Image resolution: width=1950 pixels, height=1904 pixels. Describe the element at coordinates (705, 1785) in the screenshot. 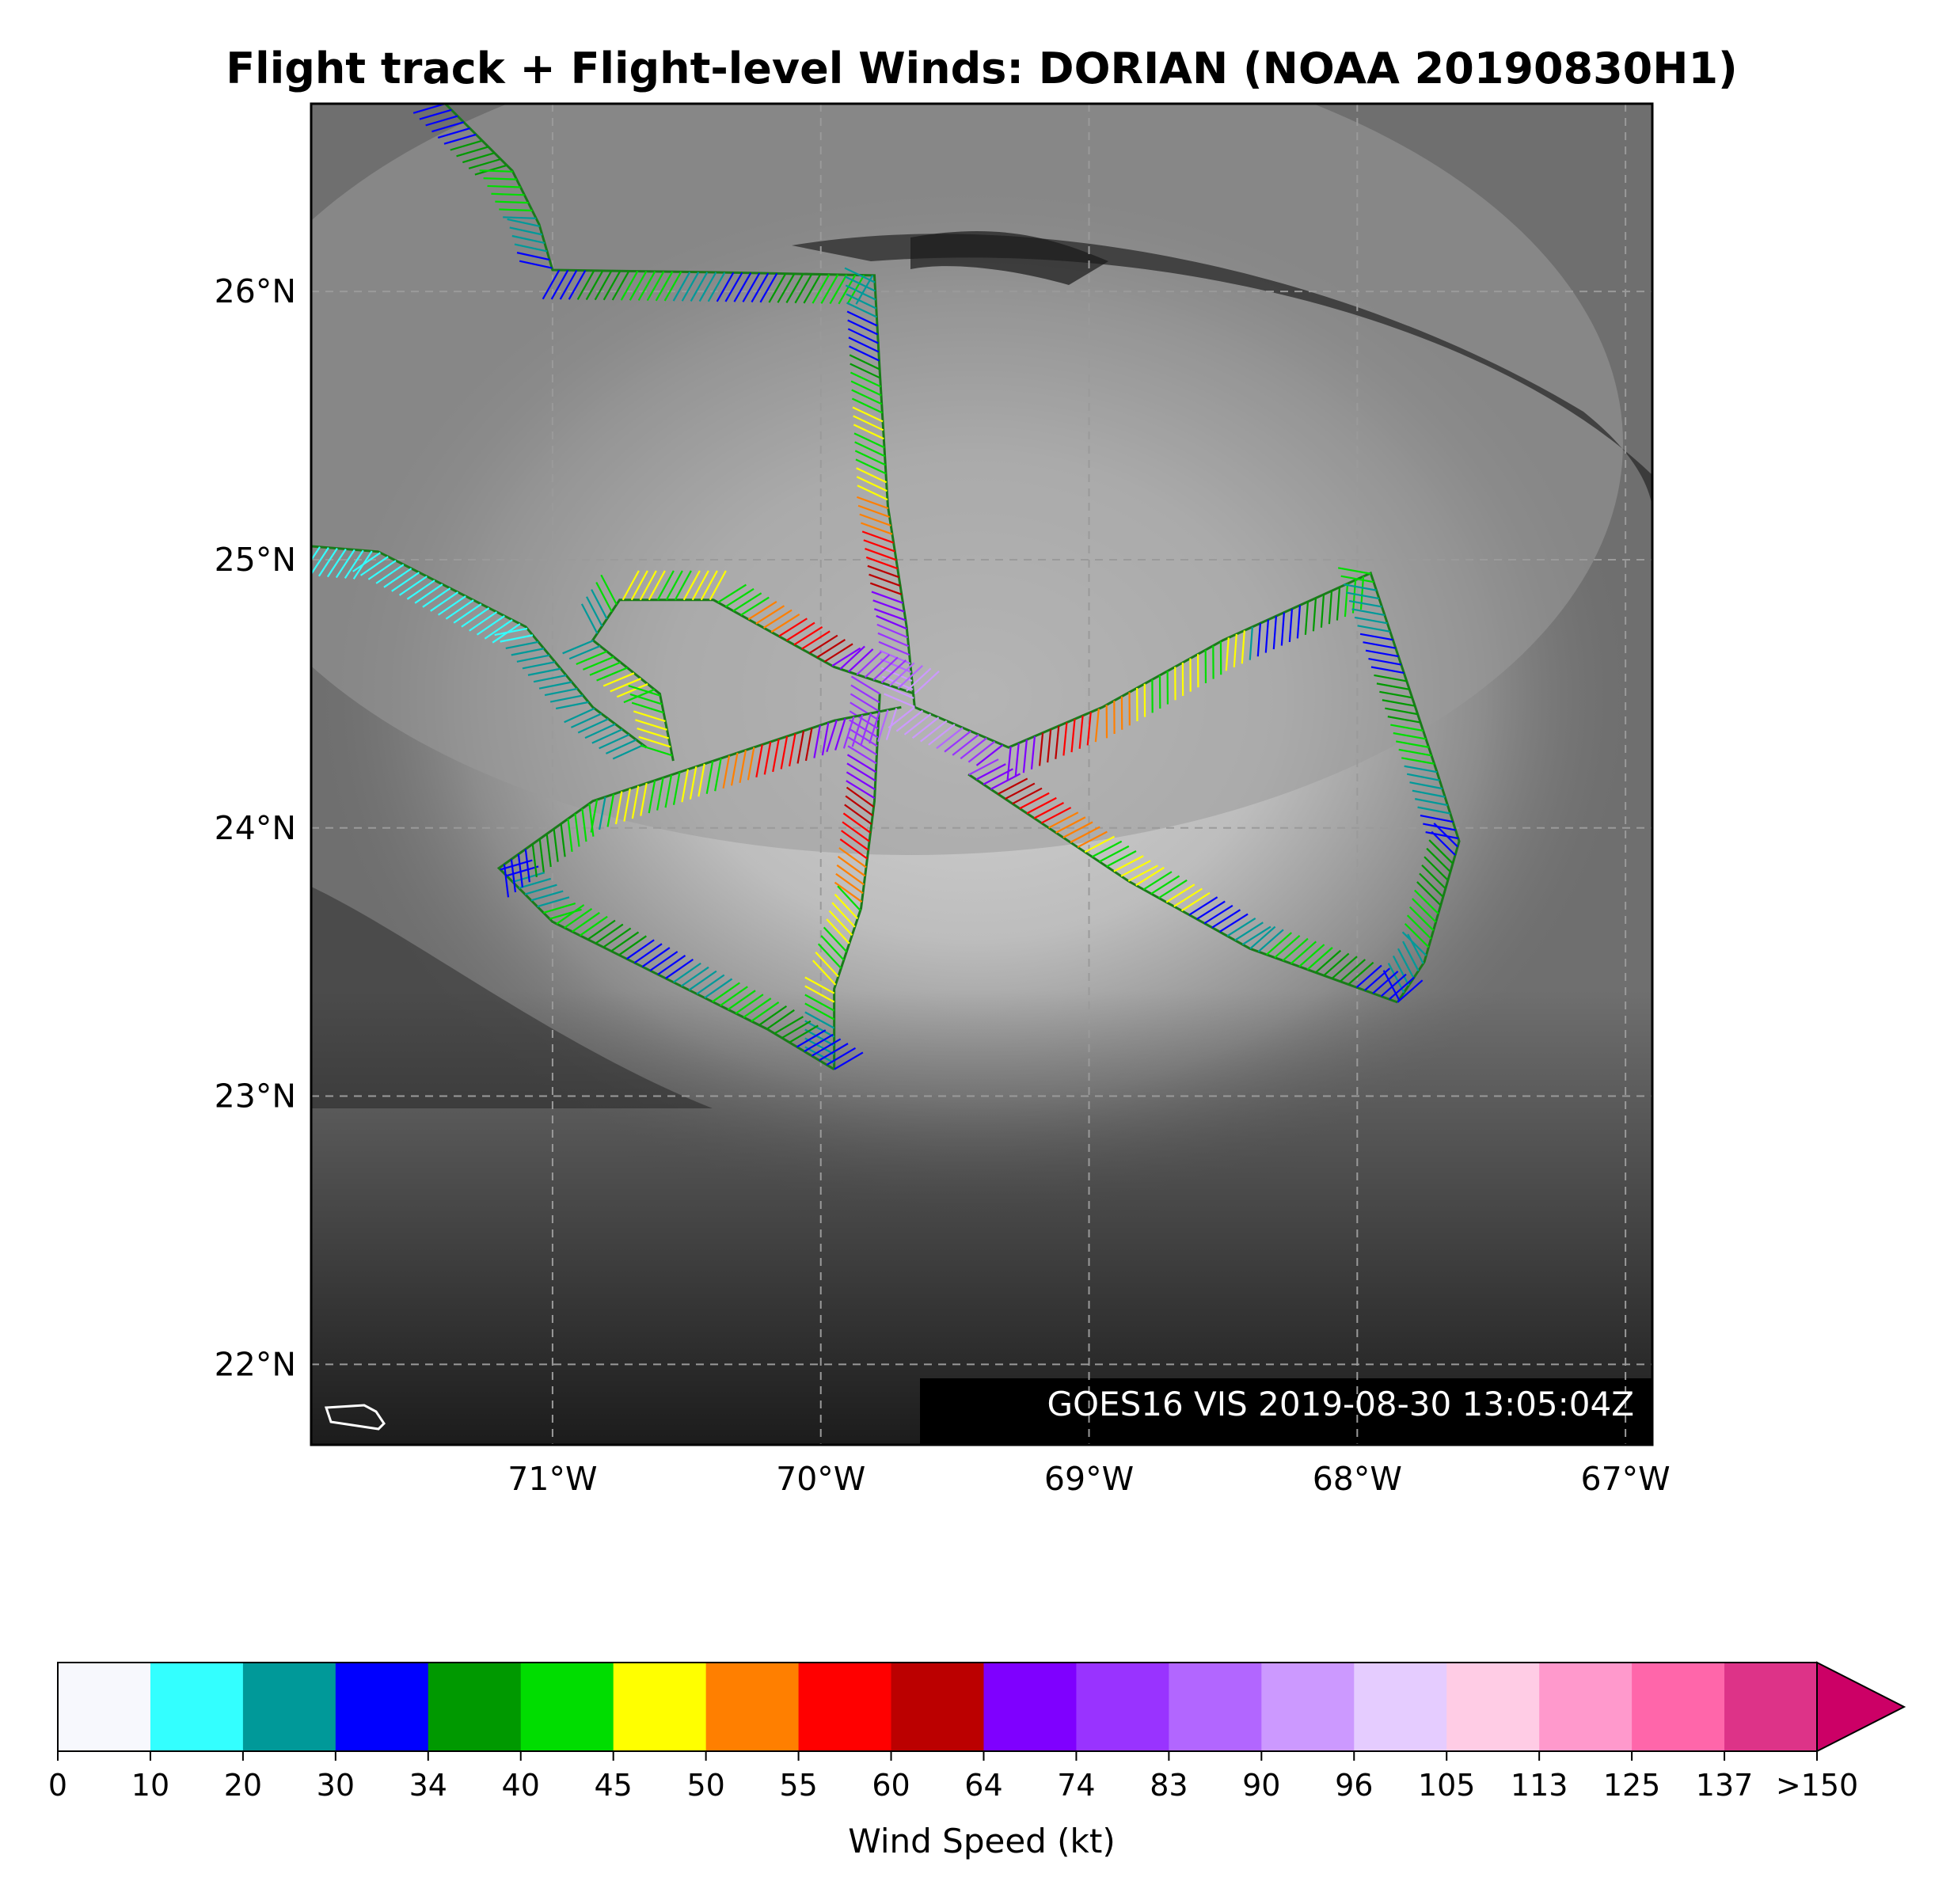

I see `colorbar-tick-label: 50` at that location.